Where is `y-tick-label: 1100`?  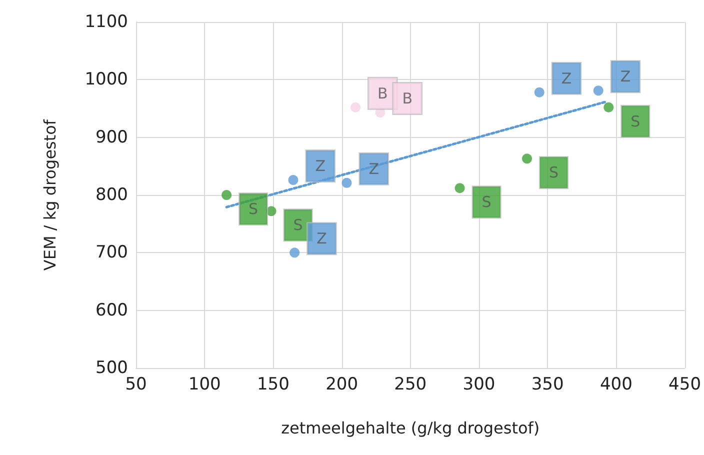
y-tick-label: 1100 is located at coordinates (106, 22).